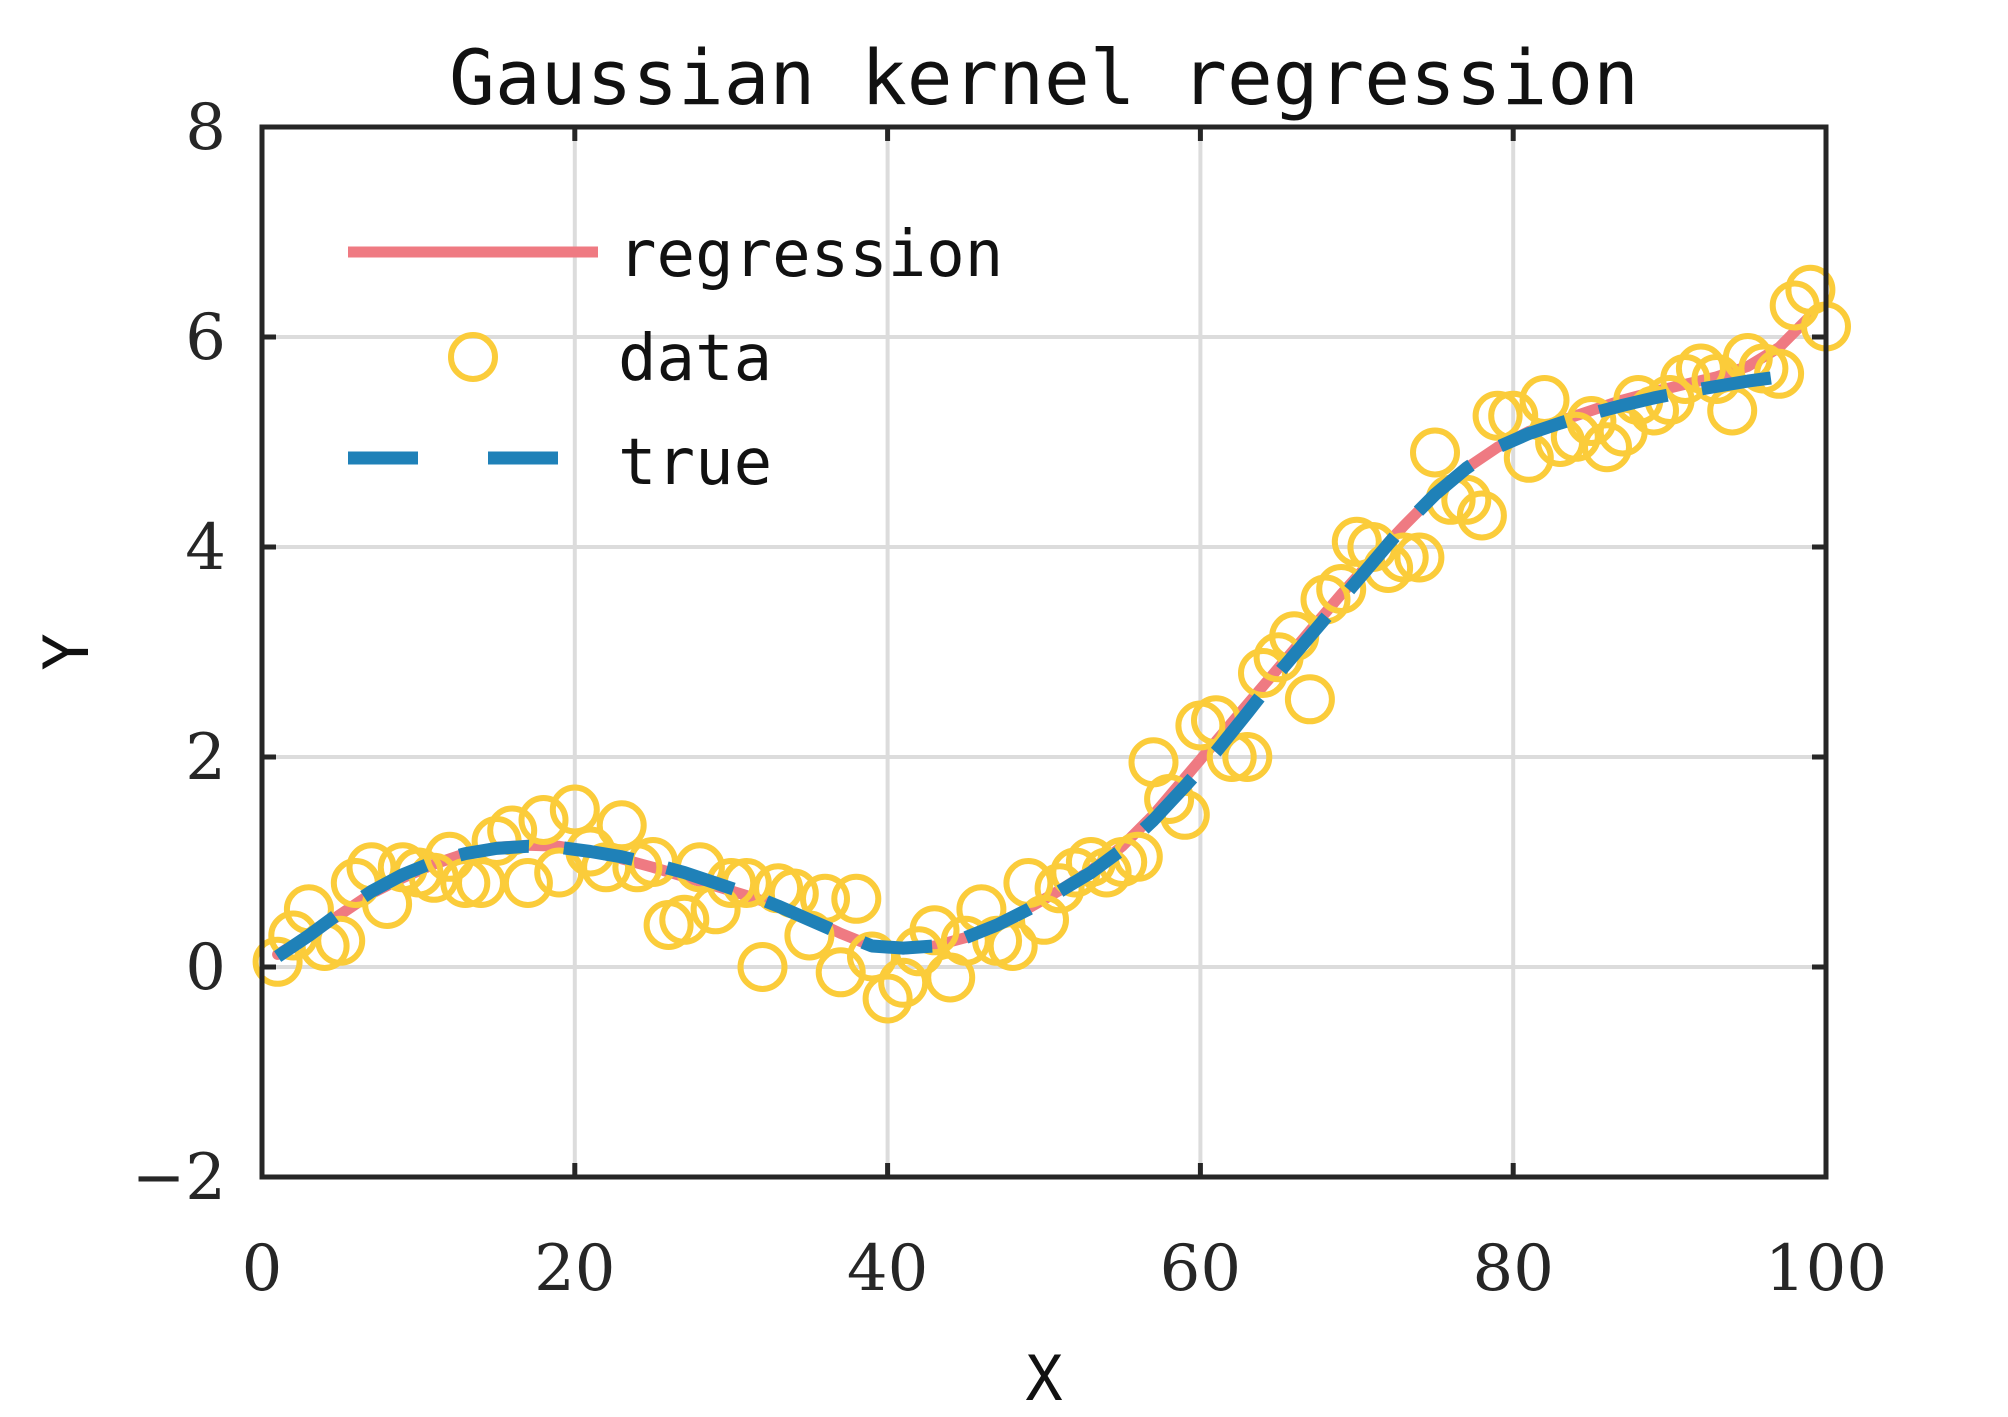 The image size is (2008, 1417). I want to click on x-axis-label: X, so click(1043, 1378).